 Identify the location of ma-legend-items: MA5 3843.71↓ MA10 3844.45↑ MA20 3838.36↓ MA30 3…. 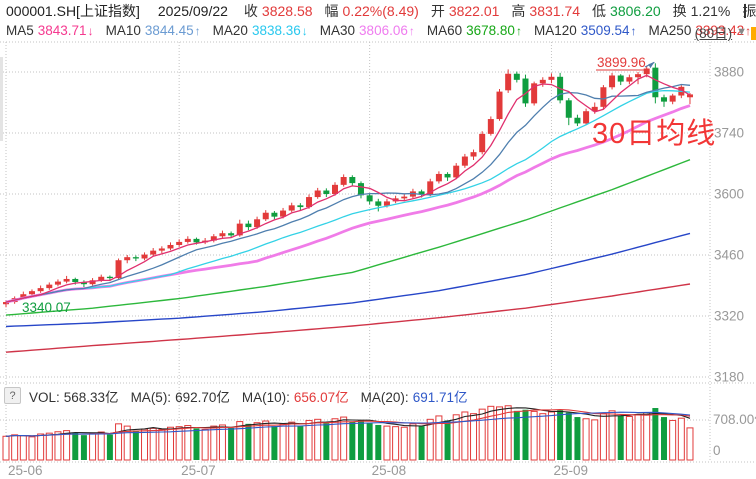
(381, 30).